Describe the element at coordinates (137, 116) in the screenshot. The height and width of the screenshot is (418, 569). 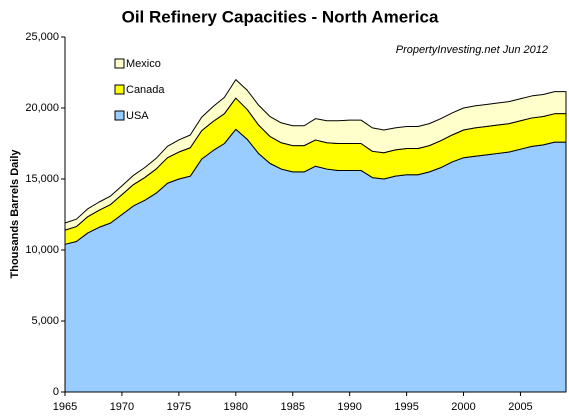
I see `legend-label: USA` at that location.